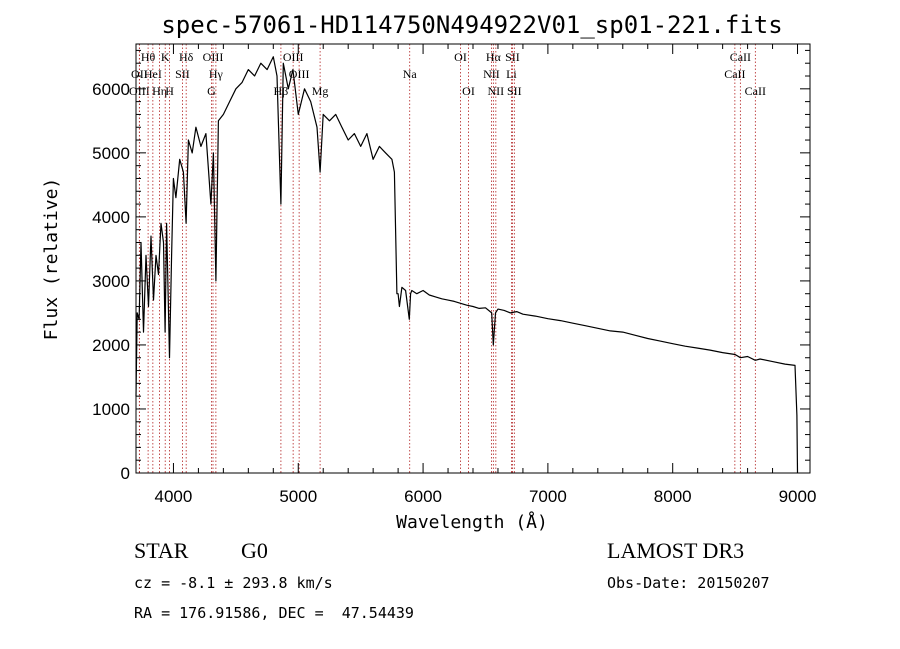  Describe the element at coordinates (211, 91) in the screenshot. I see `line-label: G` at that location.